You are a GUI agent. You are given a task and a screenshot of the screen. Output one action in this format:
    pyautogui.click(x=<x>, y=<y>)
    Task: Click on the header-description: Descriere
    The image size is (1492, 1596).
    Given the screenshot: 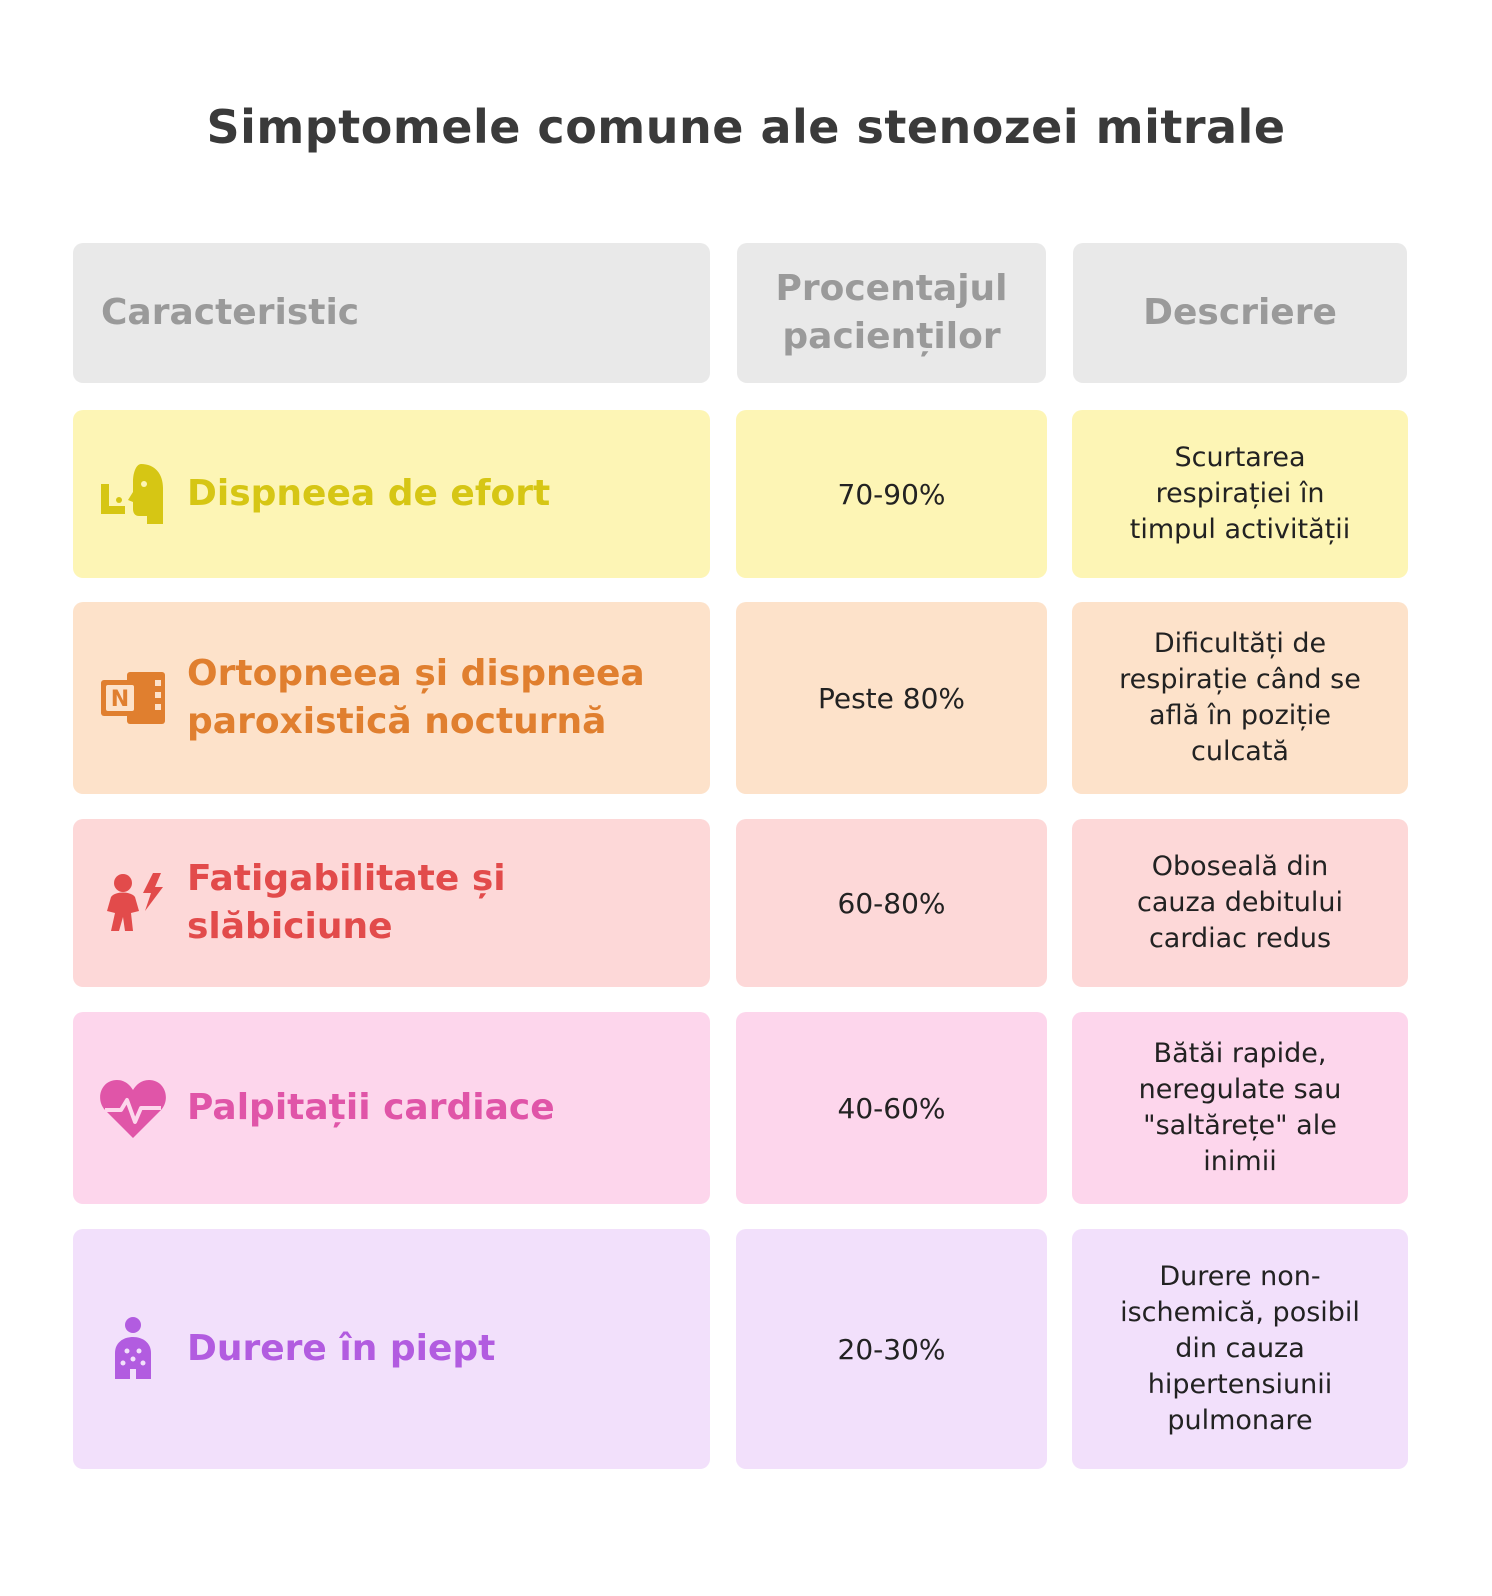 What is the action you would take?
    pyautogui.click(x=1240, y=313)
    